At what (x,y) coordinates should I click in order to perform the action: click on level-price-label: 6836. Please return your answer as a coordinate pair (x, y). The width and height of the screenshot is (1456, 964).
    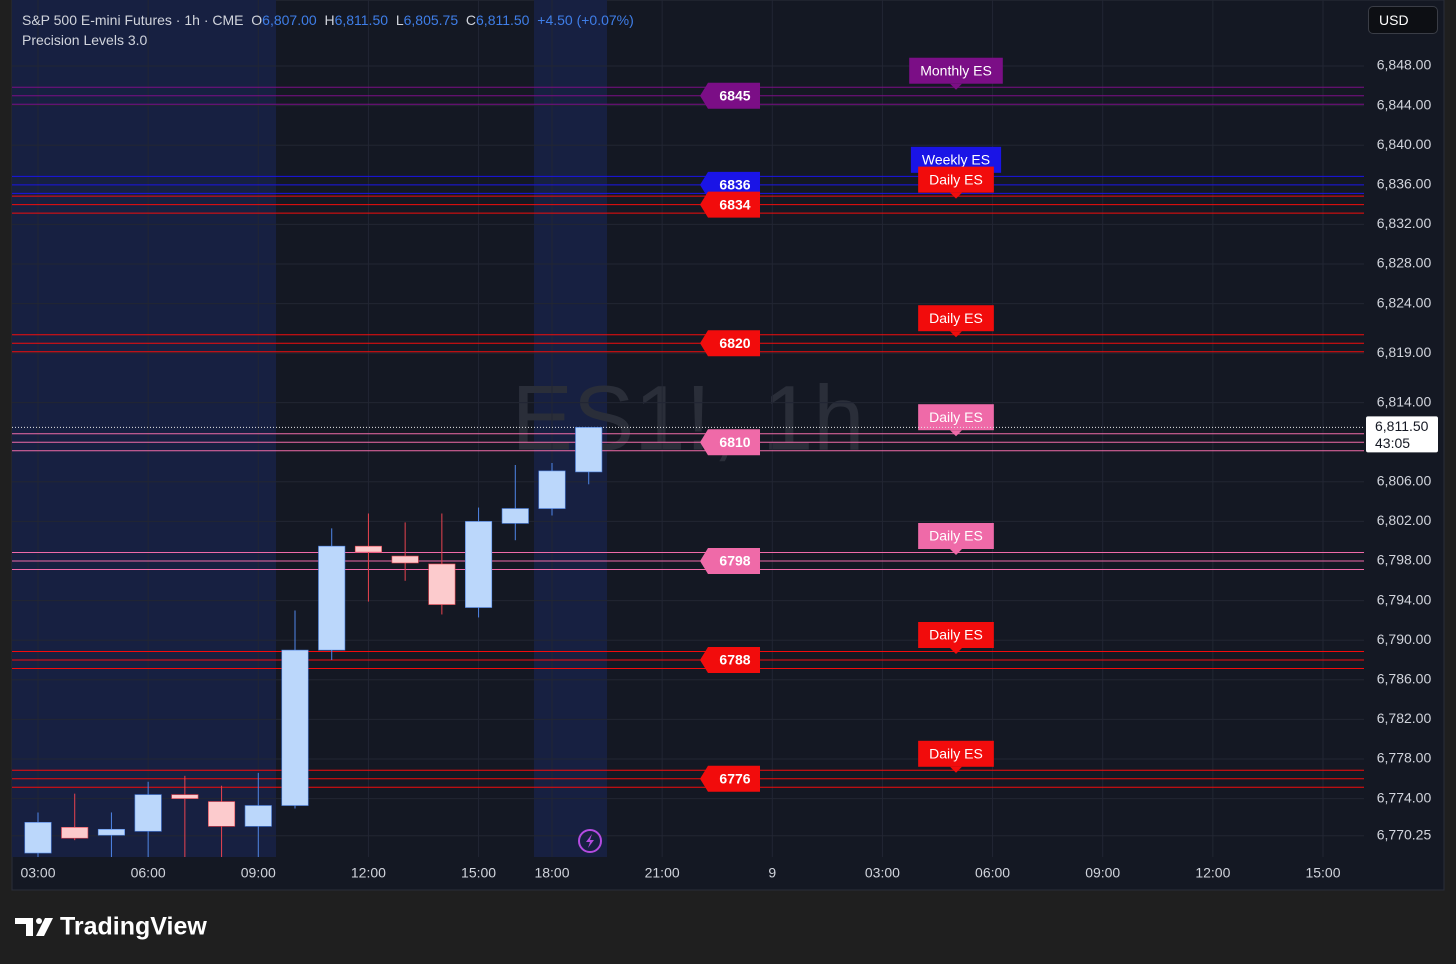
    Looking at the image, I should click on (734, 185).